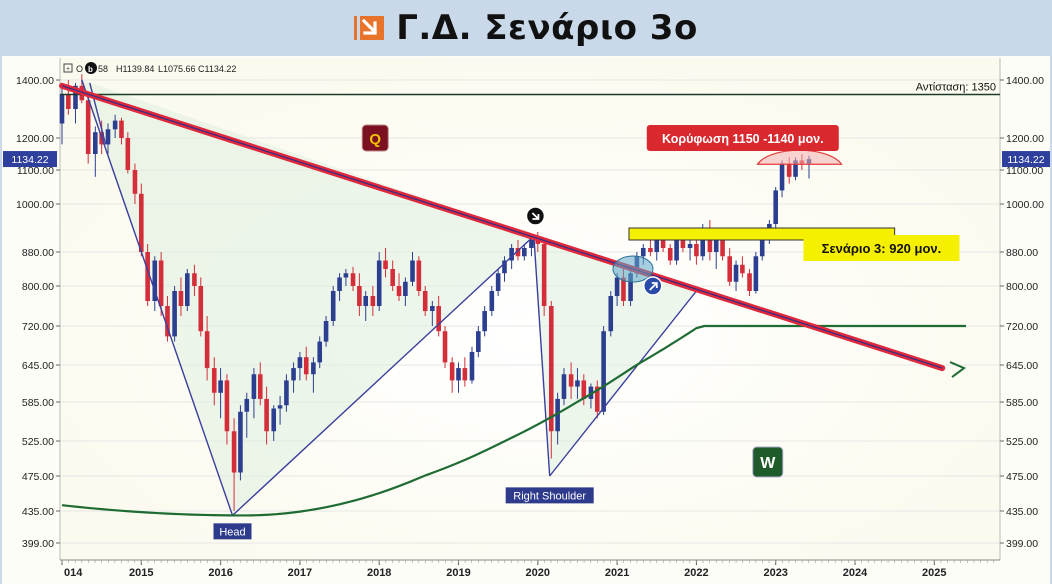 The height and width of the screenshot is (584, 1052). I want to click on title-bar: Γ.Δ. Σενάριο 3ο, so click(526, 28).